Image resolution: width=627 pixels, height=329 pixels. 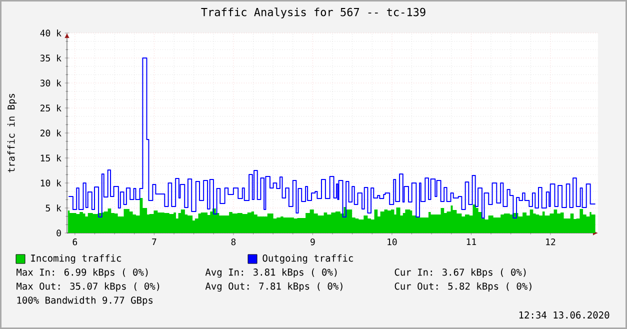 What do you see at coordinates (51, 133) in the screenshot?
I see `y-tick-label: 20 k` at bounding box center [51, 133].